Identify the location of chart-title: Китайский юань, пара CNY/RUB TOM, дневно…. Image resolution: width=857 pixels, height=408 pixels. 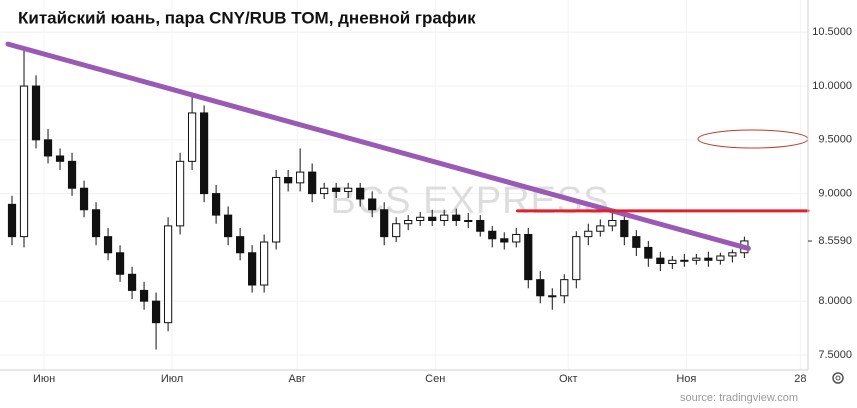
(247, 17).